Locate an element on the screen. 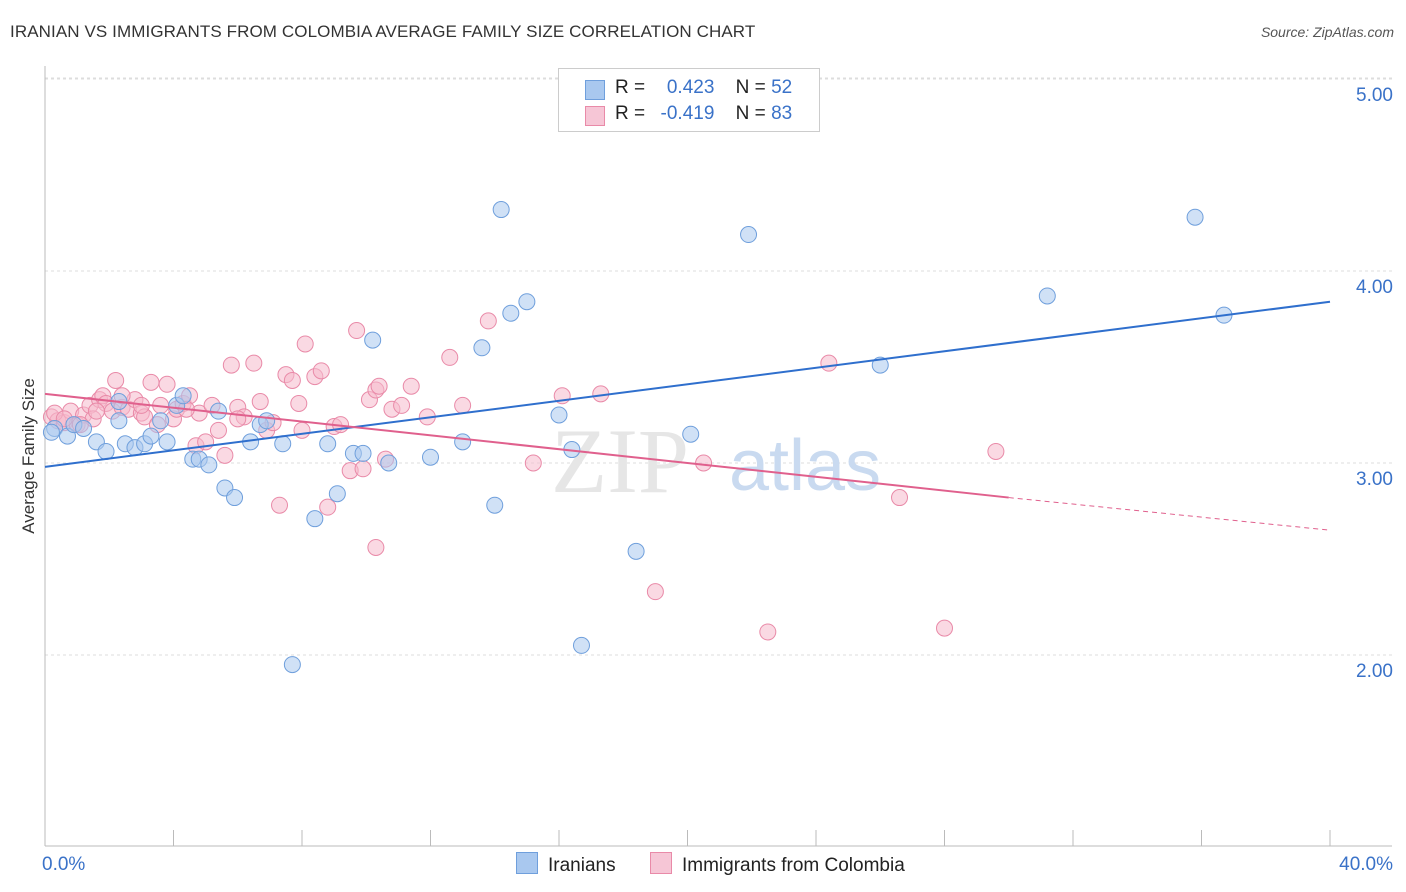 The width and height of the screenshot is (1406, 892). bottom-legend-iranians: Iranians is located at coordinates (566, 864).